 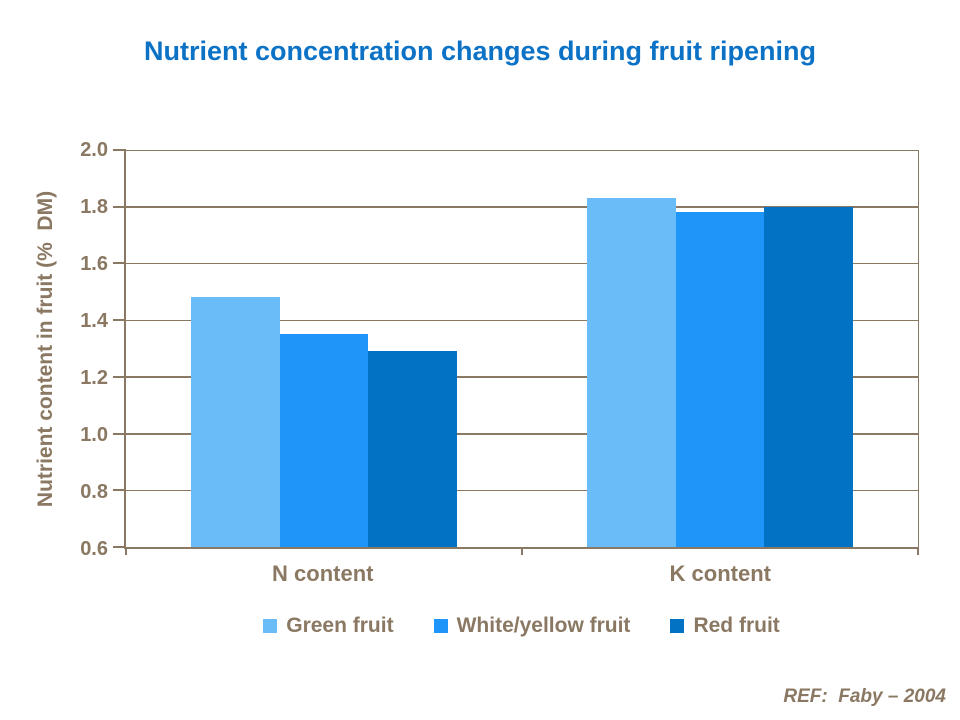 What do you see at coordinates (736, 625) in the screenshot?
I see `legend-label: Red fruit` at bounding box center [736, 625].